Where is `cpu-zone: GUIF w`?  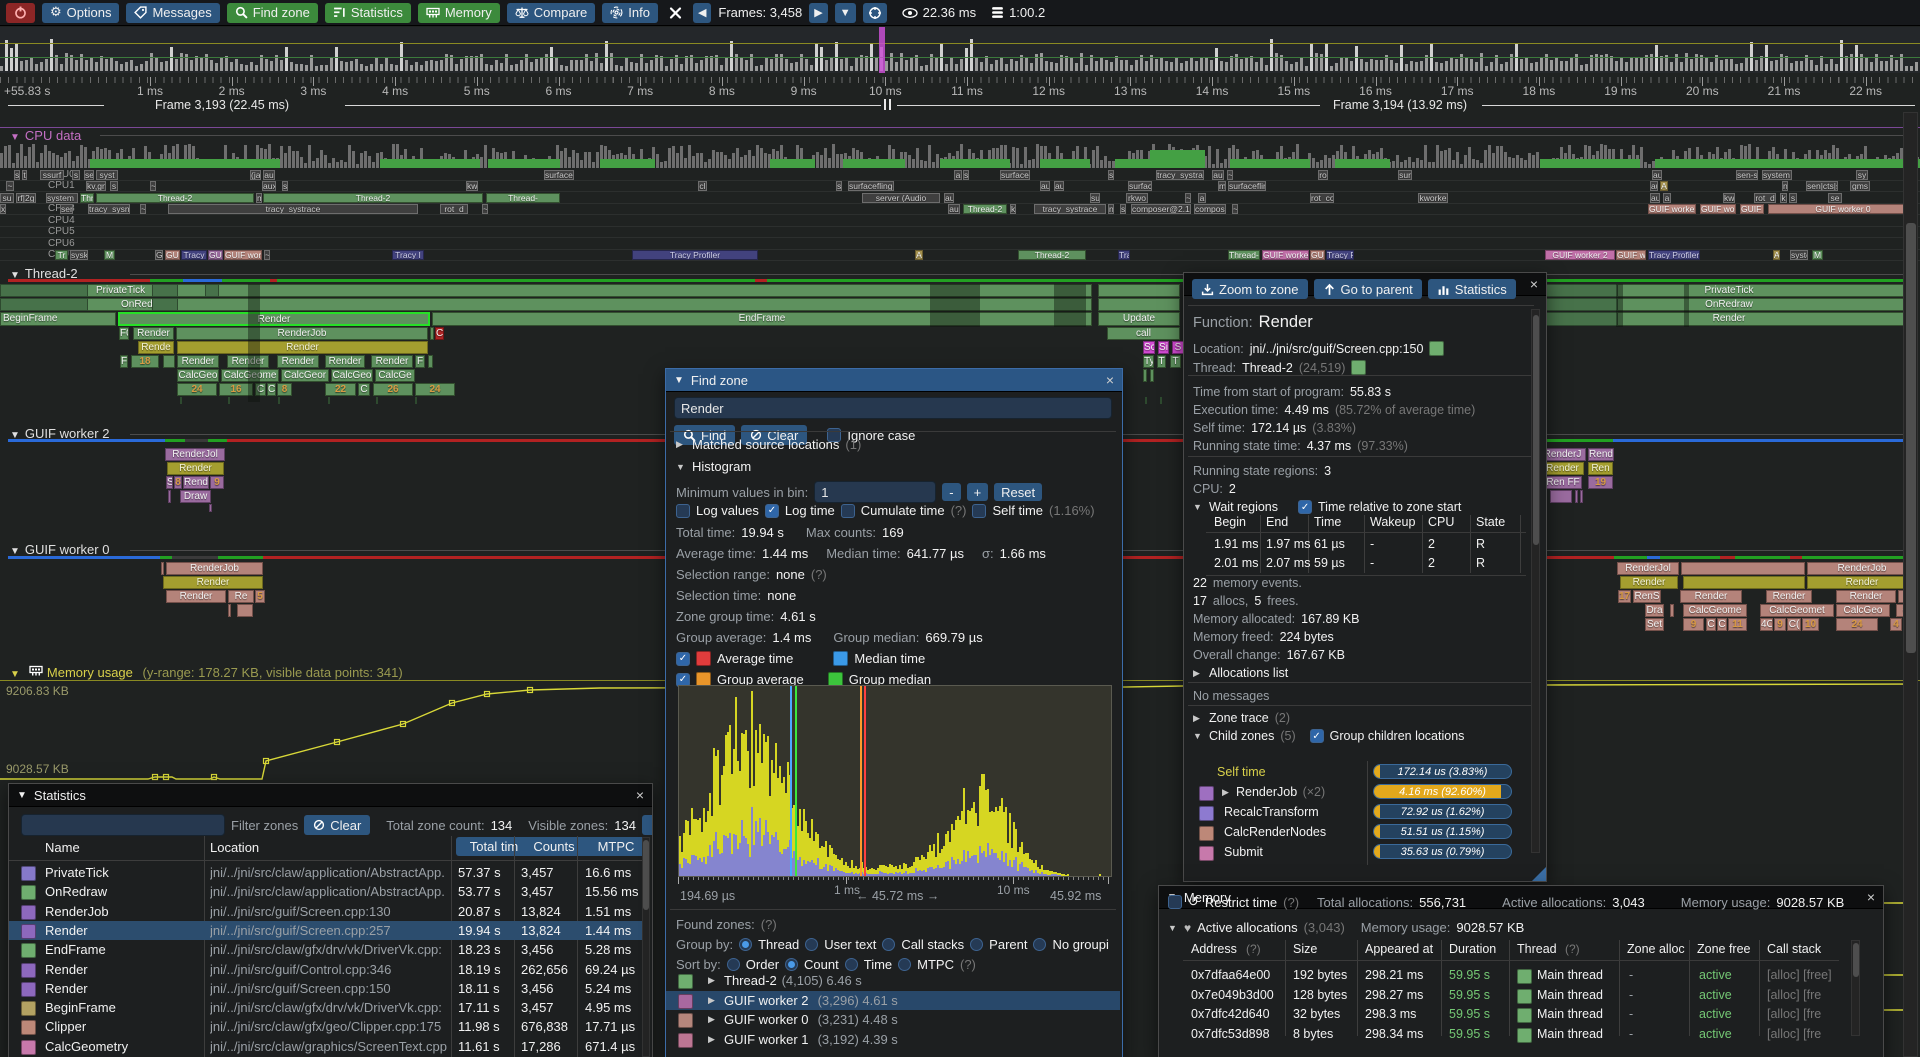
cpu-zone: GUIF w is located at coordinates (1752, 209).